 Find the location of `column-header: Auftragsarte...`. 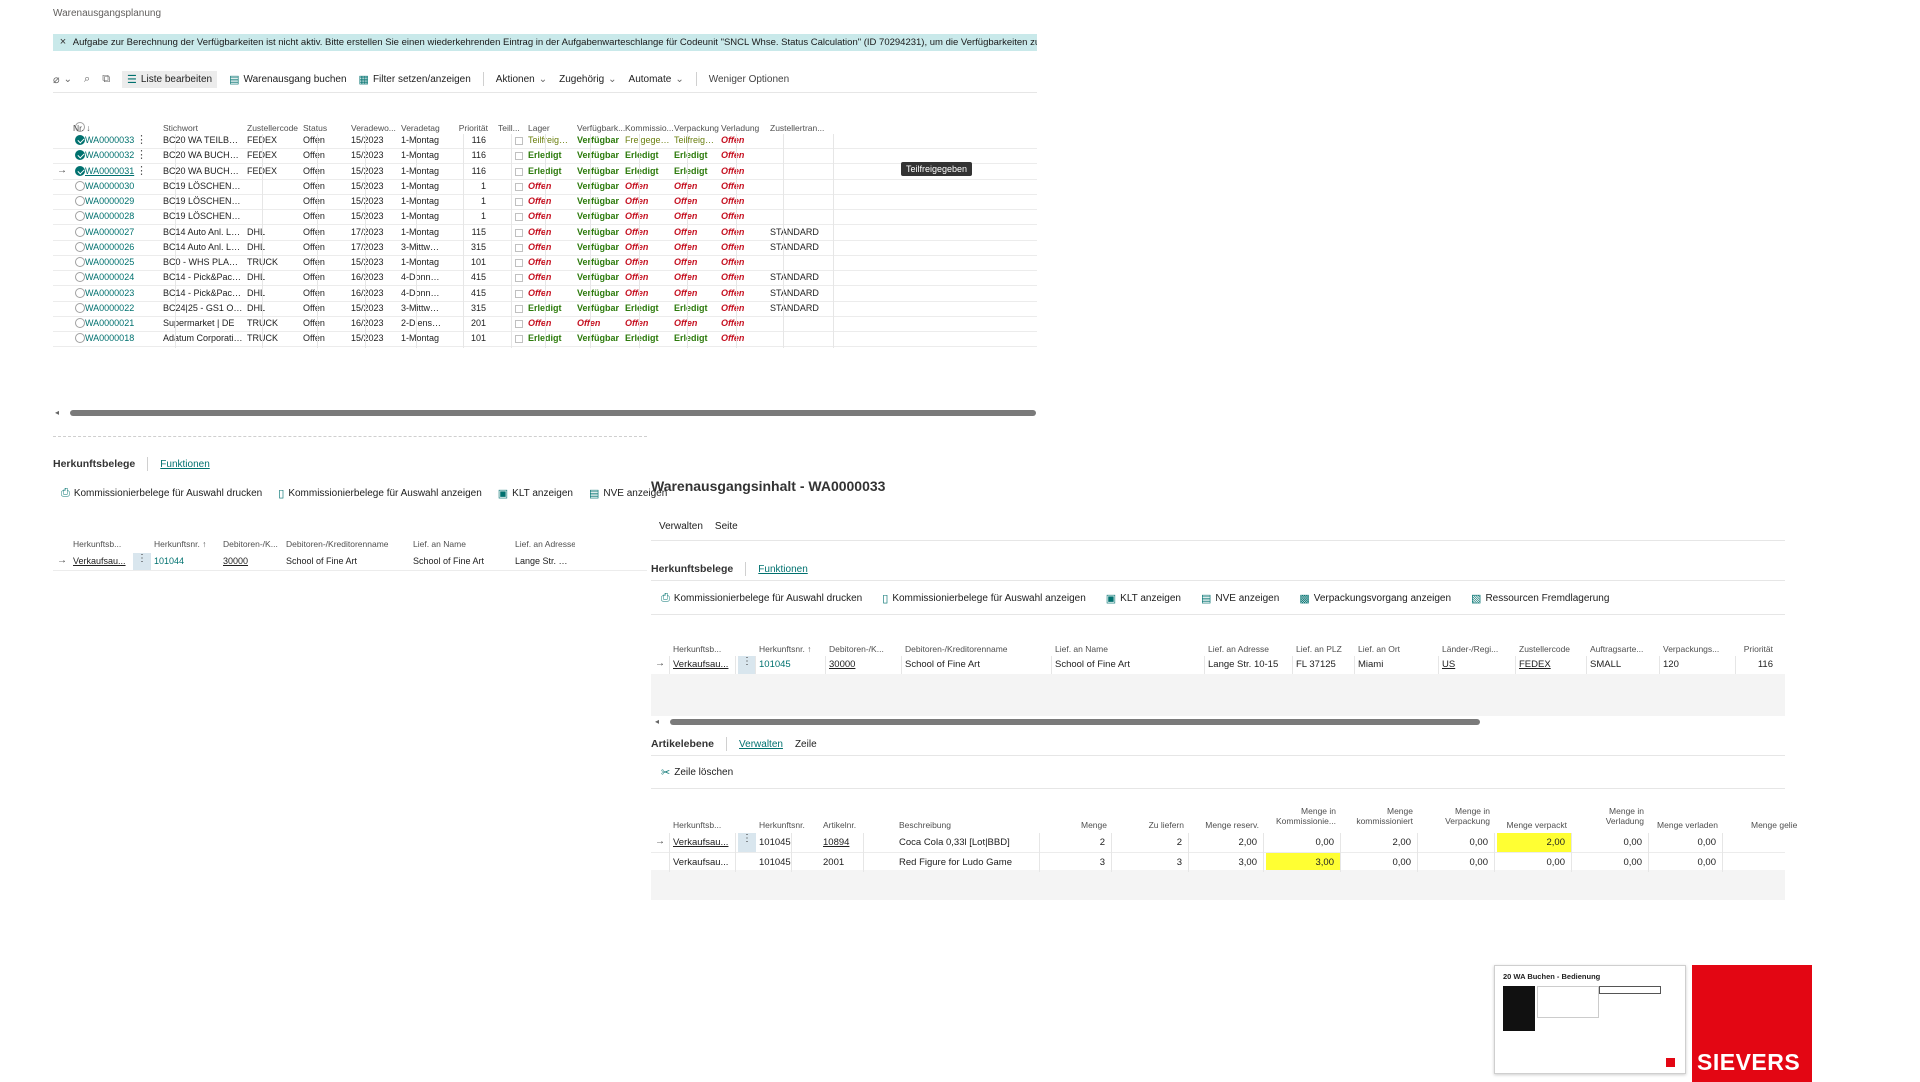

column-header: Auftragsarte... is located at coordinates (1617, 649).